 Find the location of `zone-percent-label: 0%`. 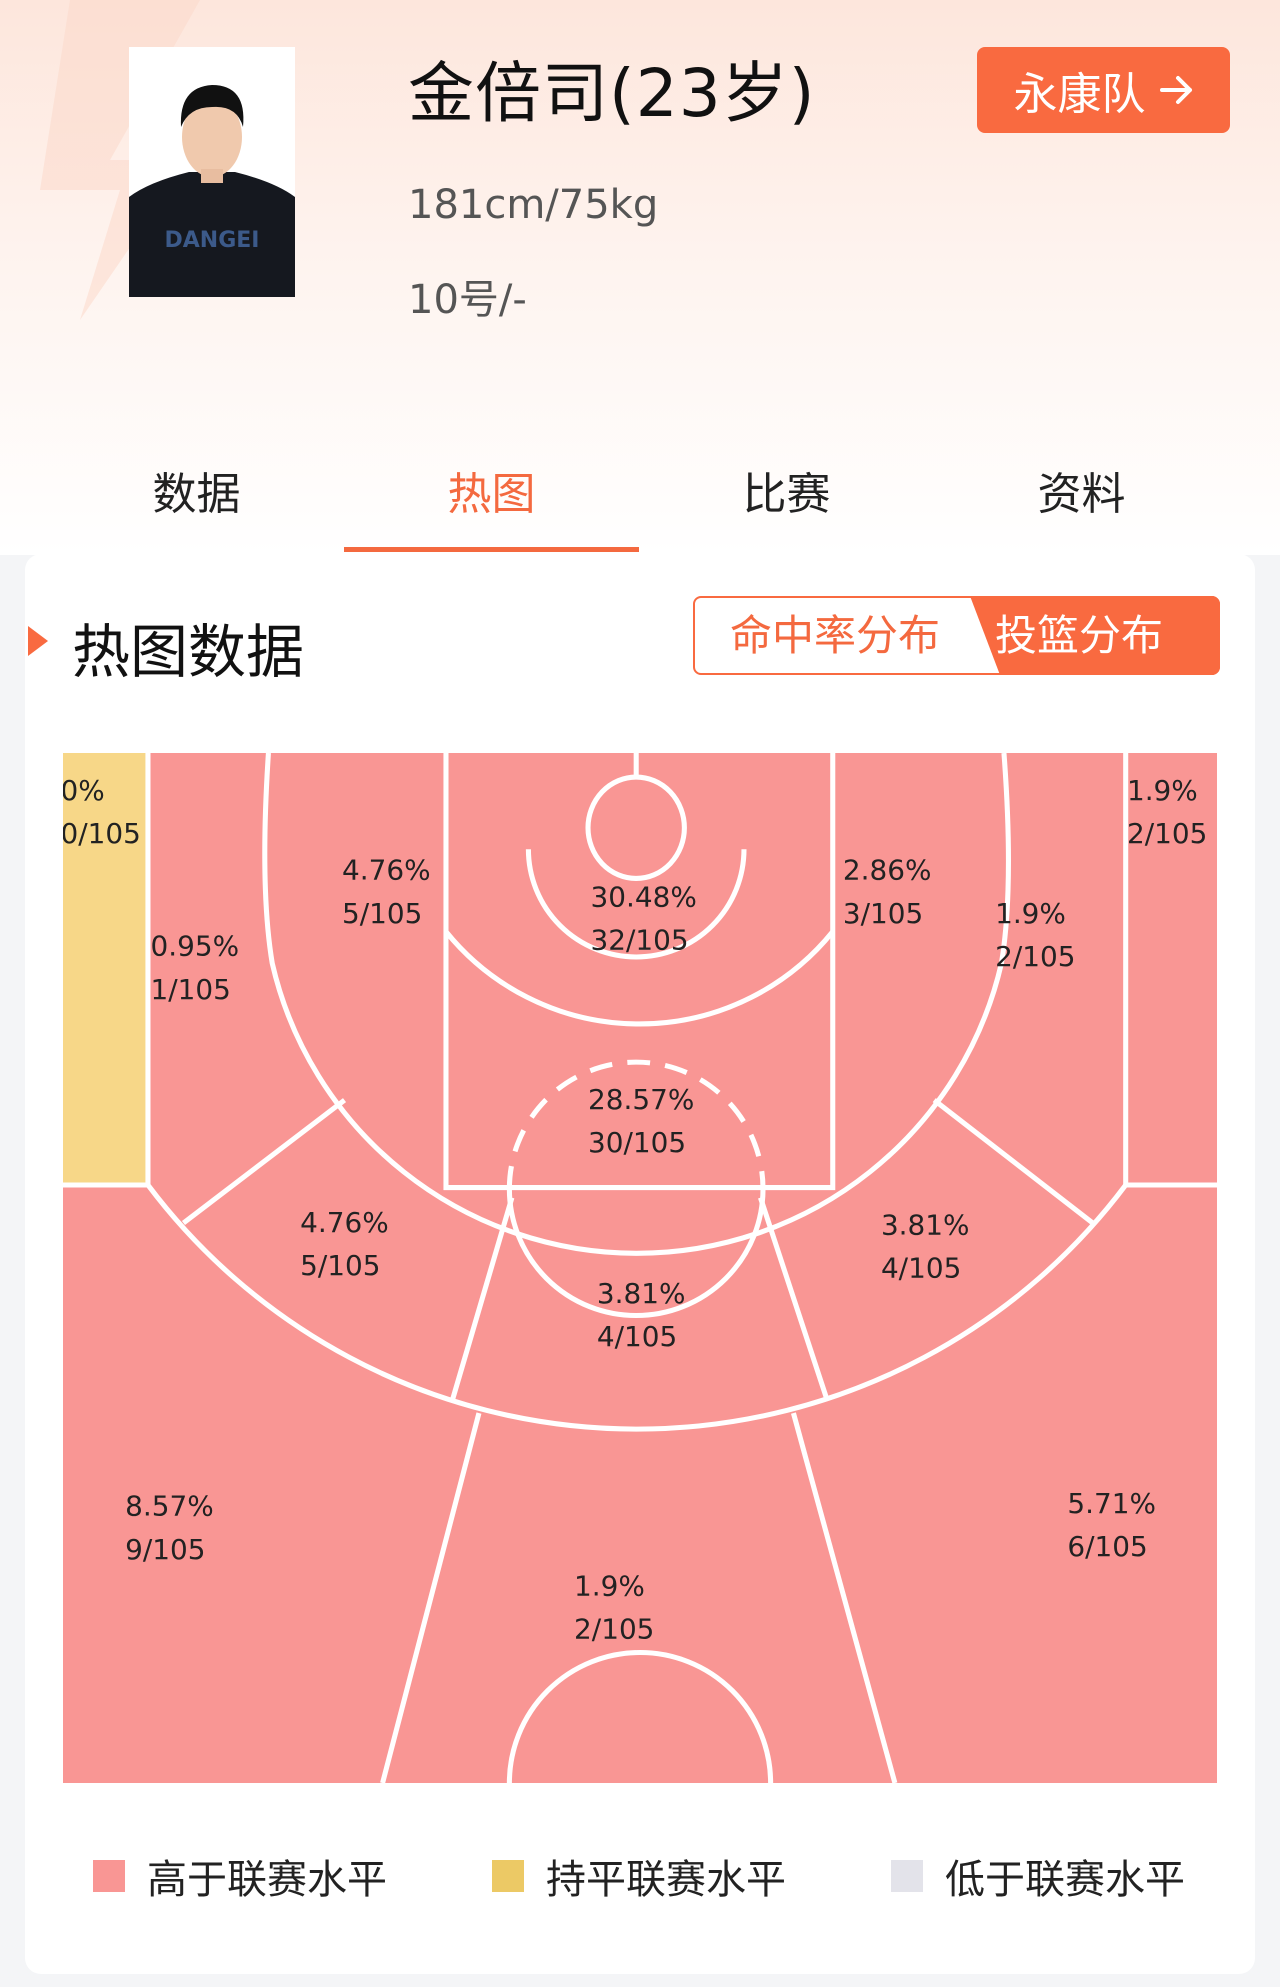

zone-percent-label: 0% is located at coordinates (84, 790).